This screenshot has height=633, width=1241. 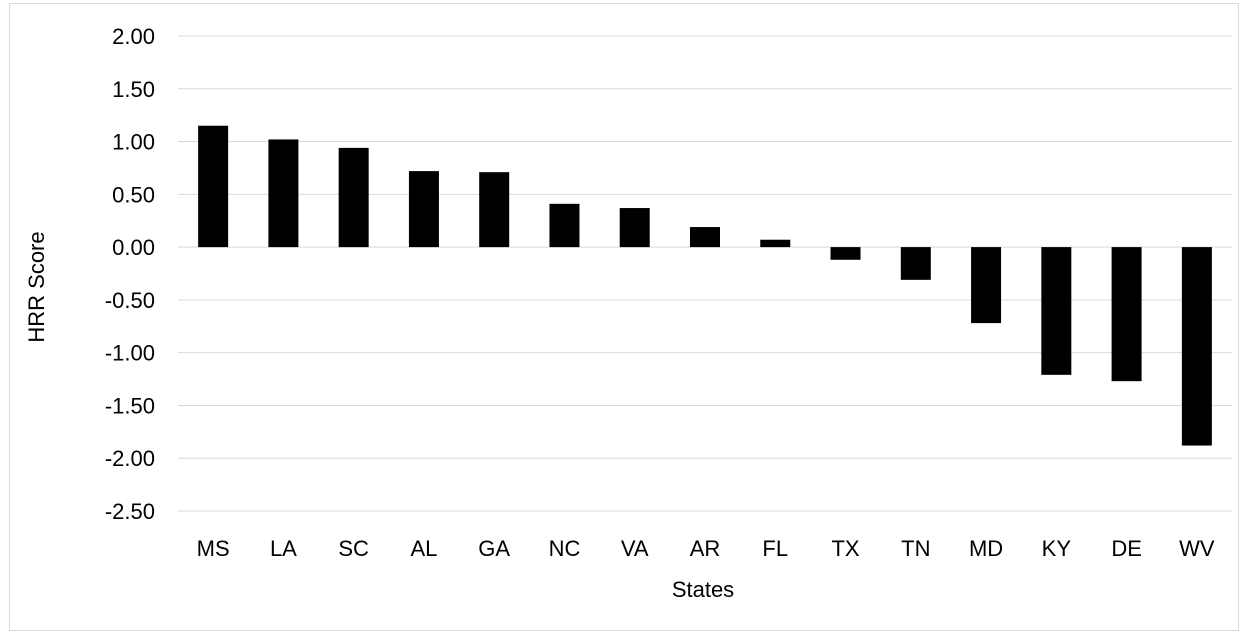 I want to click on bar-sc, so click(x=353, y=197).